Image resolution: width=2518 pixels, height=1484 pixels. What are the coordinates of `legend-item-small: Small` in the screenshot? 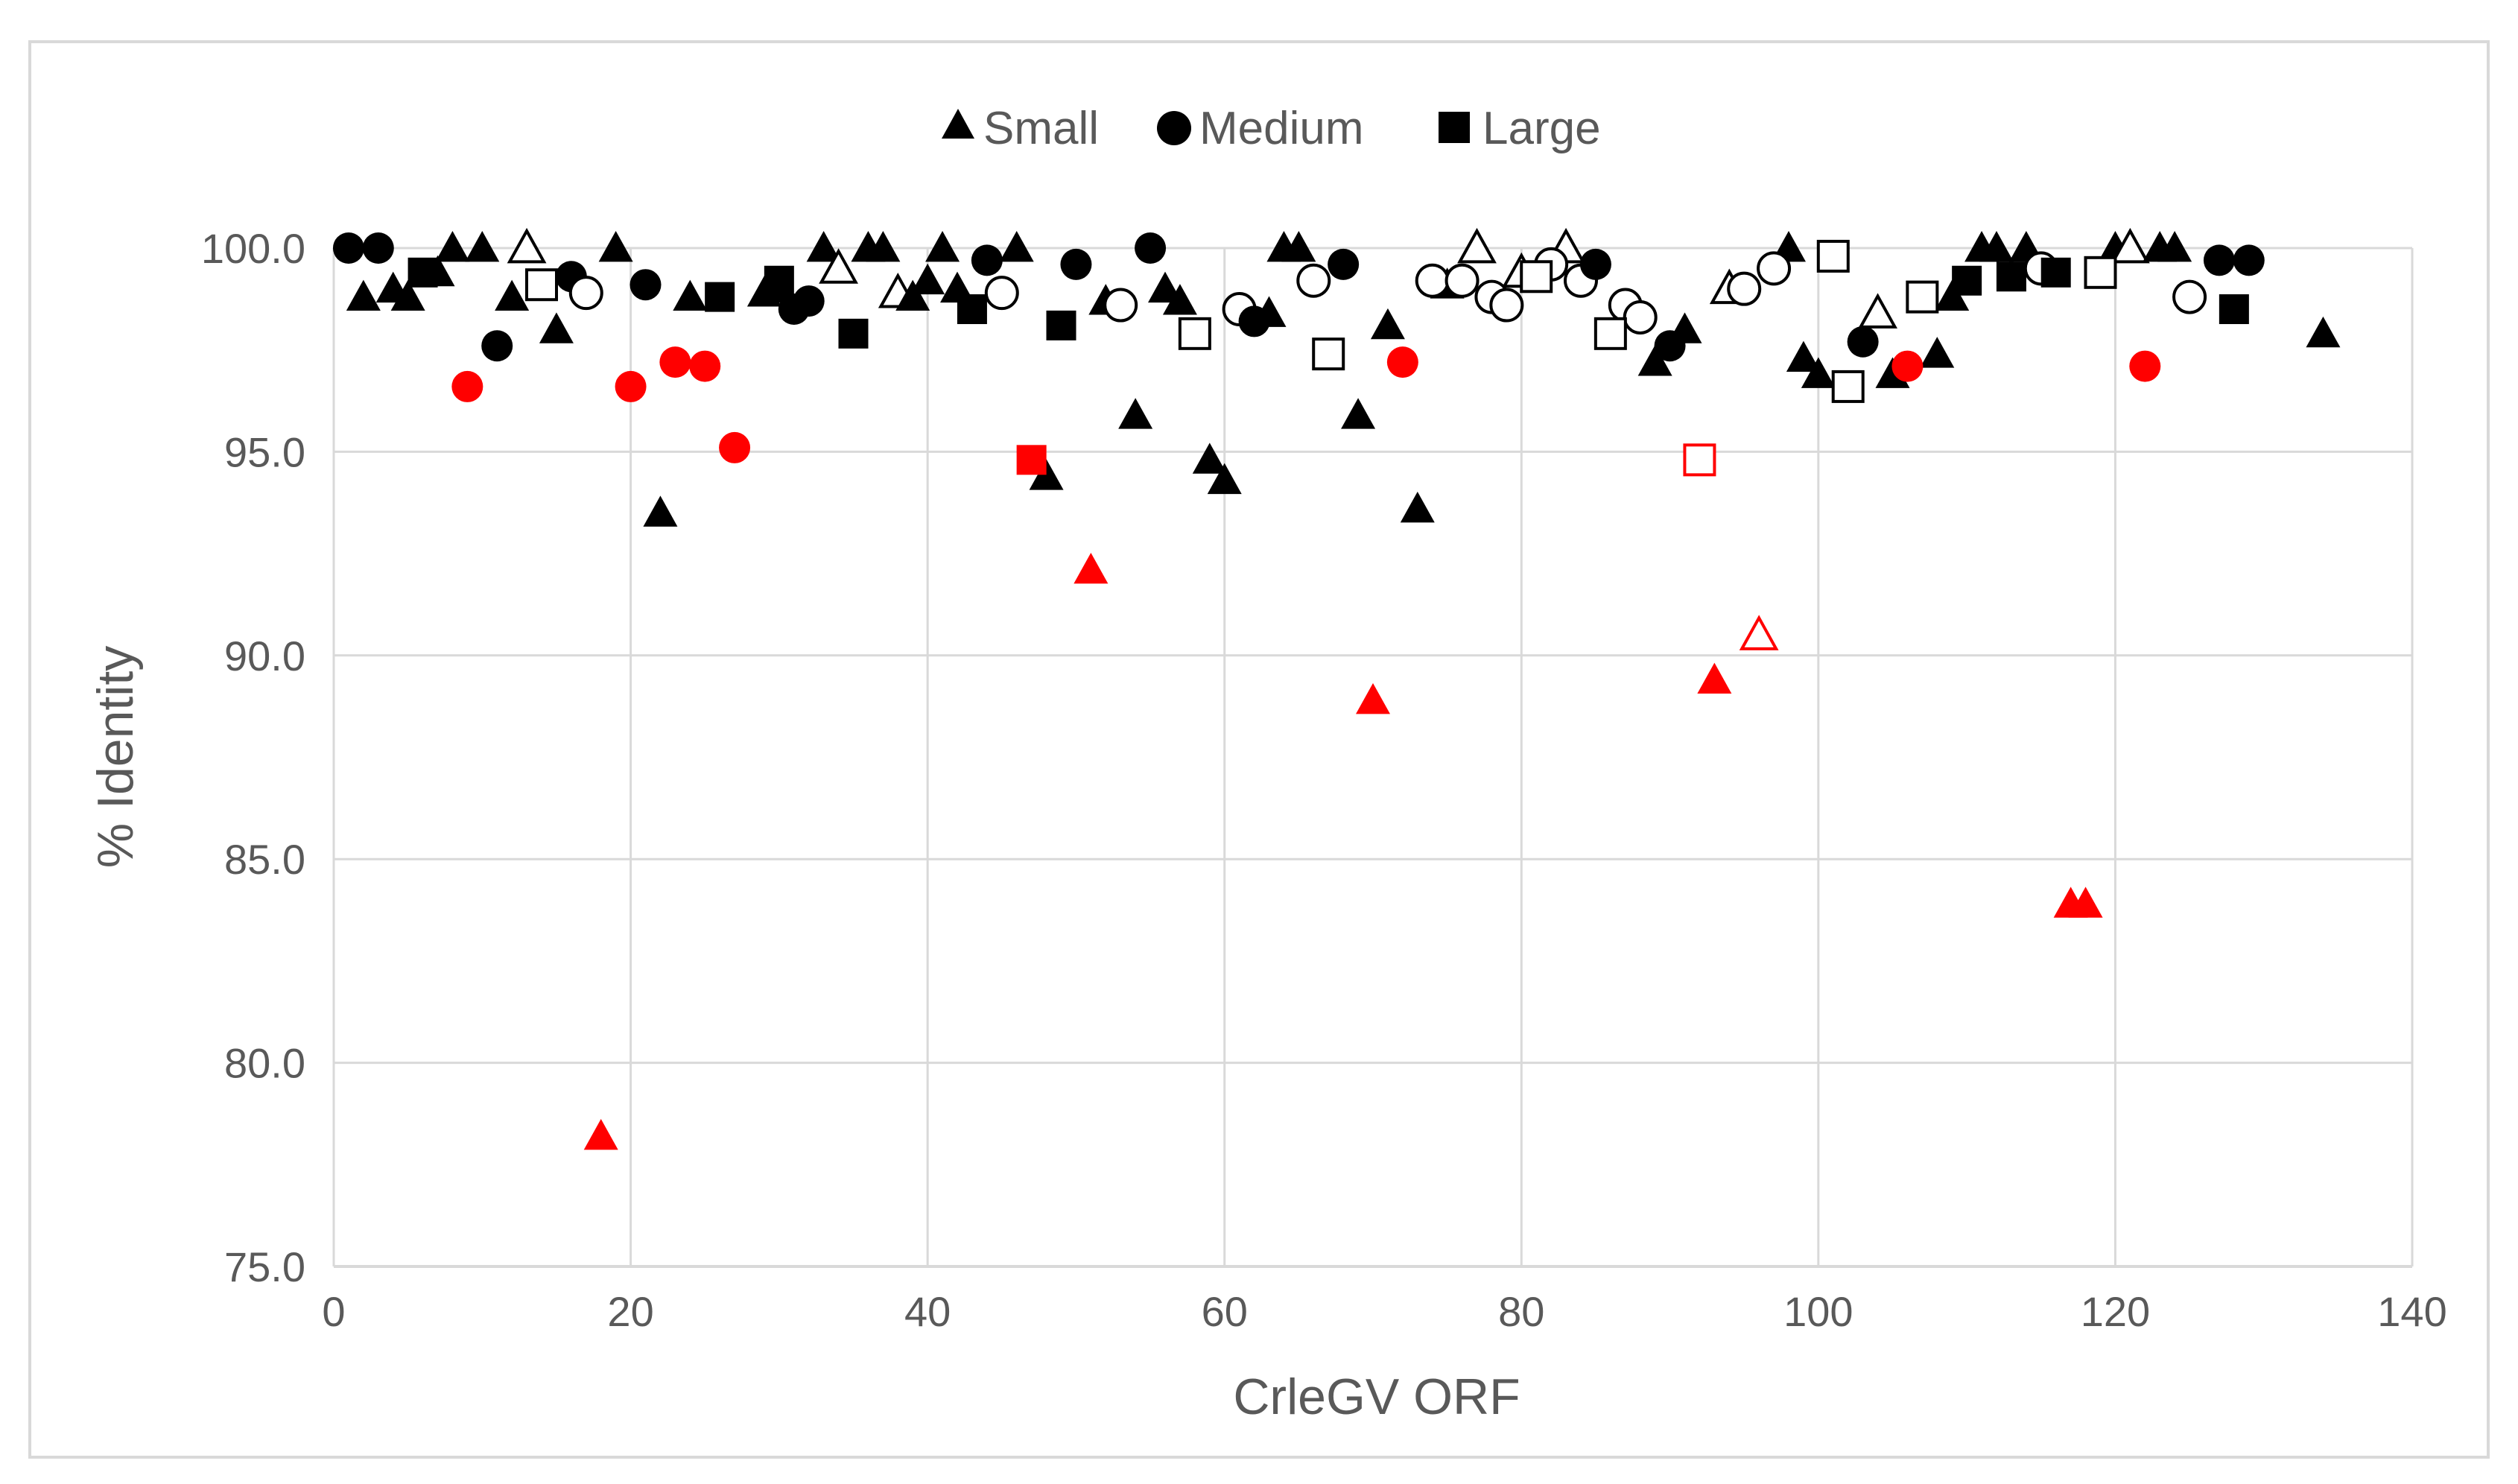 It's located at (1021, 129).